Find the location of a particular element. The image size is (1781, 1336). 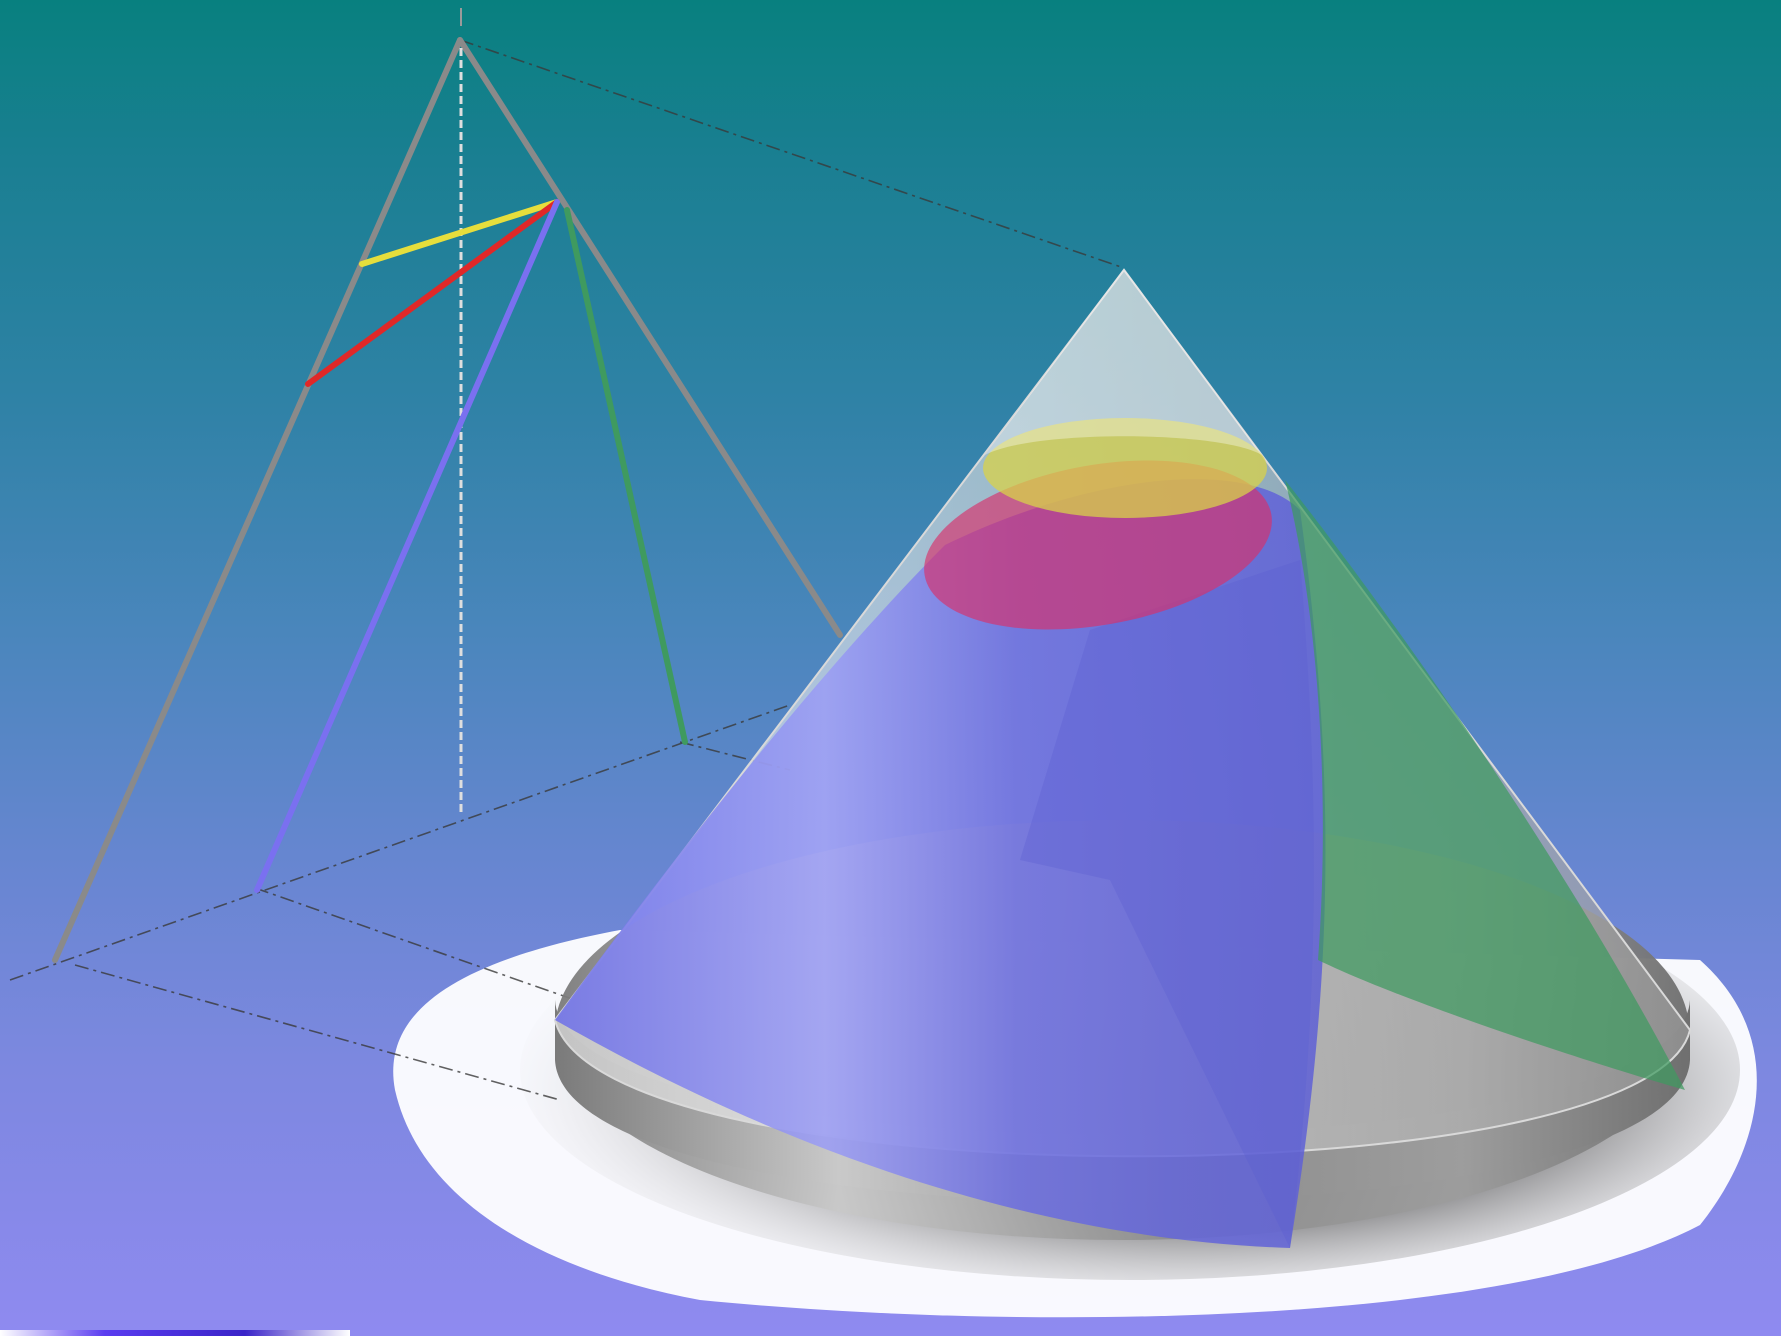

parabola-section-line is located at coordinates (407, 546).